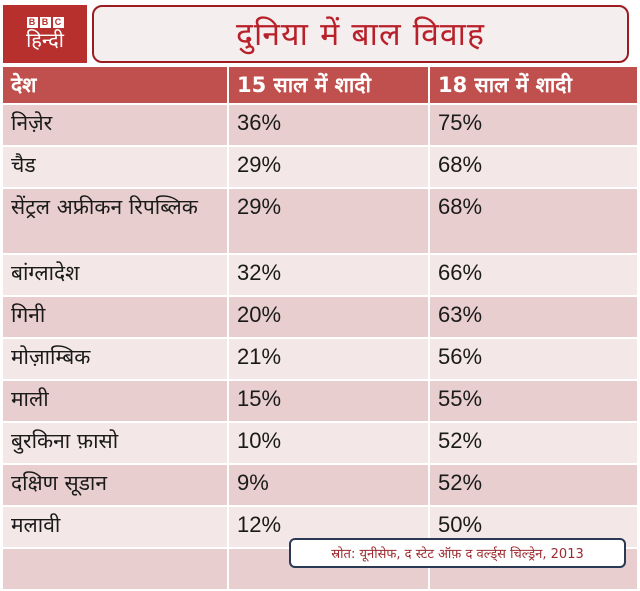 The image size is (640, 591). Describe the element at coordinates (115, 443) in the screenshot. I see `country-cell: बुरकिना फ़ासो` at that location.